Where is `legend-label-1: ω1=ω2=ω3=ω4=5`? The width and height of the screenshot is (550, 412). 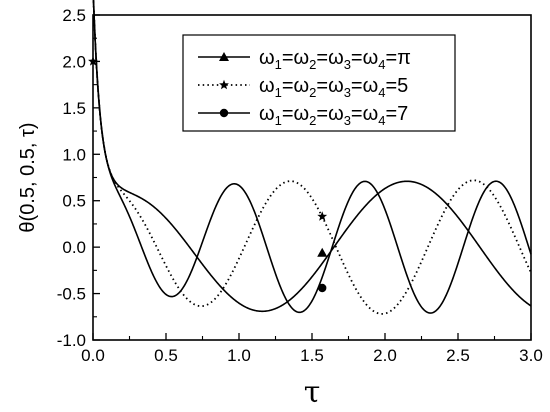 legend-label-1: ω1=ω2=ω3=ω4=5 is located at coordinates (333, 87).